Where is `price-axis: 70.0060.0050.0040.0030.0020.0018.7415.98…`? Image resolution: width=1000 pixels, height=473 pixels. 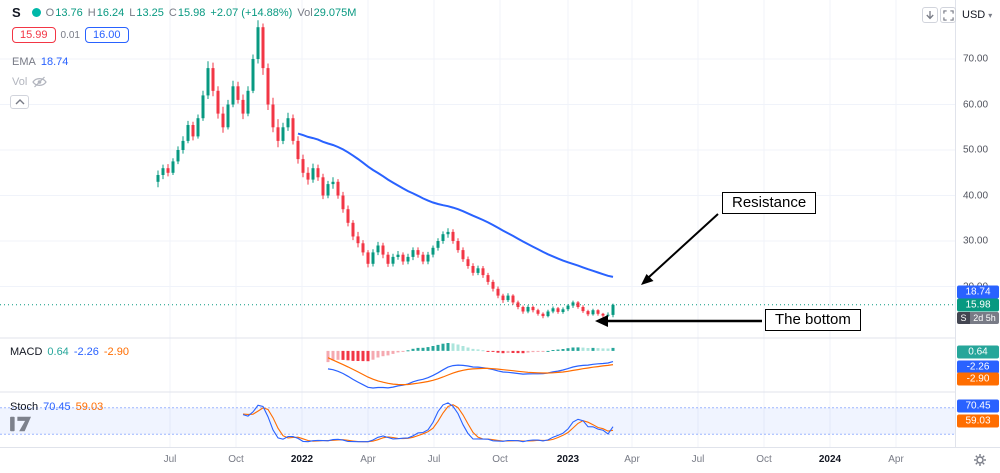 price-axis: 70.0060.0050.0040.0030.0020.0018.7415.98… is located at coordinates (977, 223).